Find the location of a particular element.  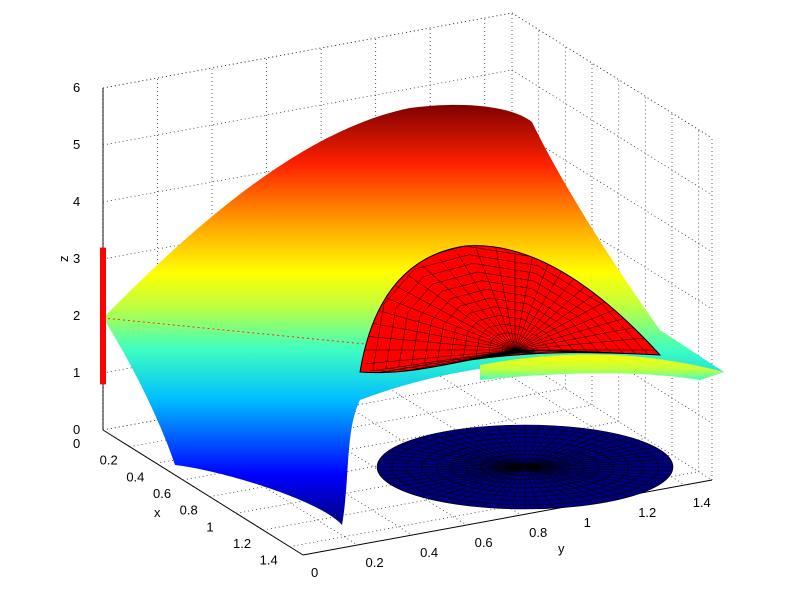

z-tick-labels: 0 1 2 3 4 5 6 is located at coordinates (76, 258).